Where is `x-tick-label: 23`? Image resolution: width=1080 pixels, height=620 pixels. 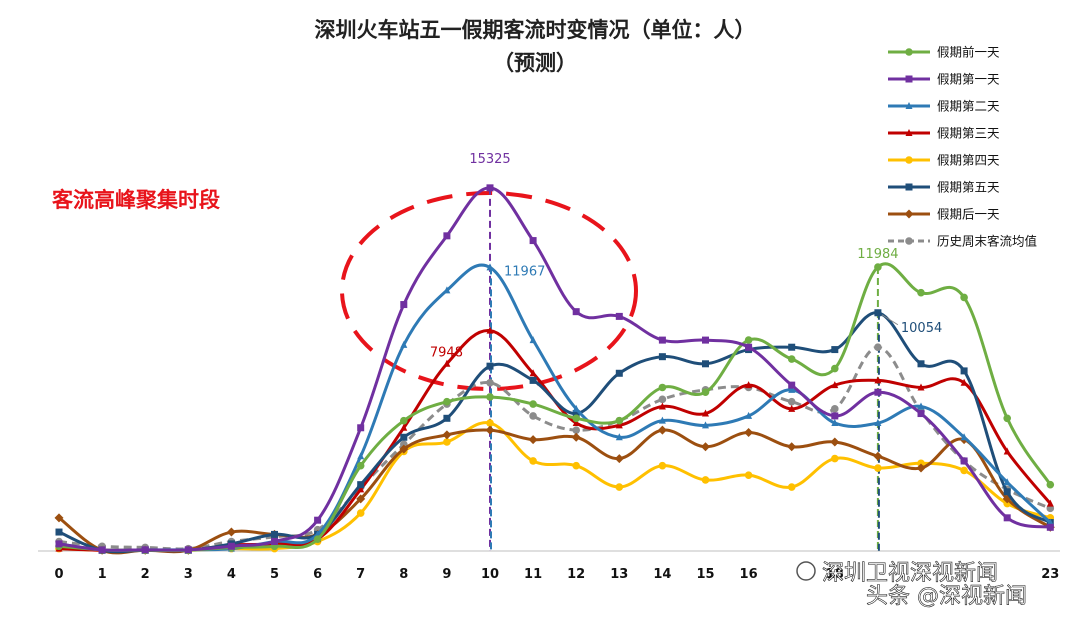
x-tick-label: 23 is located at coordinates (1050, 574).